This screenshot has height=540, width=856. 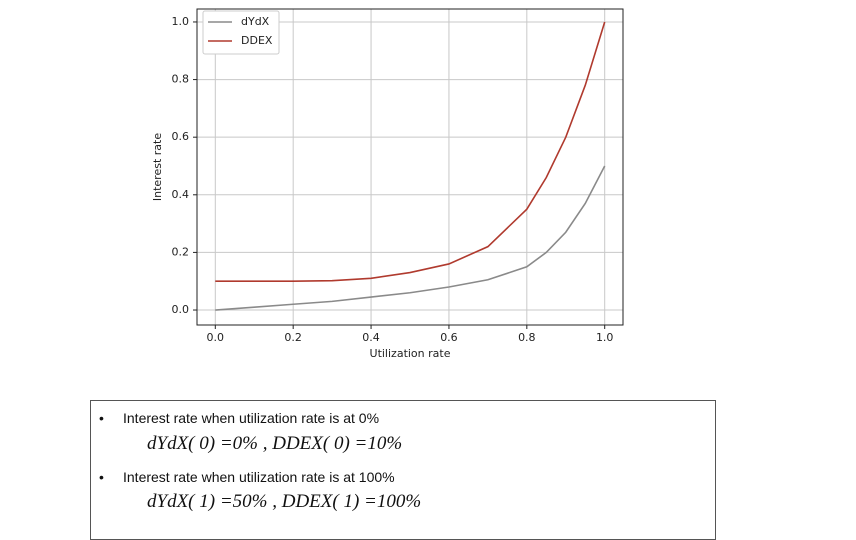 I want to click on line-series, so click(x=410, y=238).